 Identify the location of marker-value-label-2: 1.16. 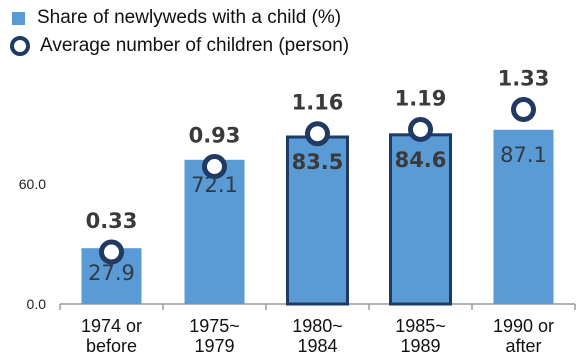
(318, 103).